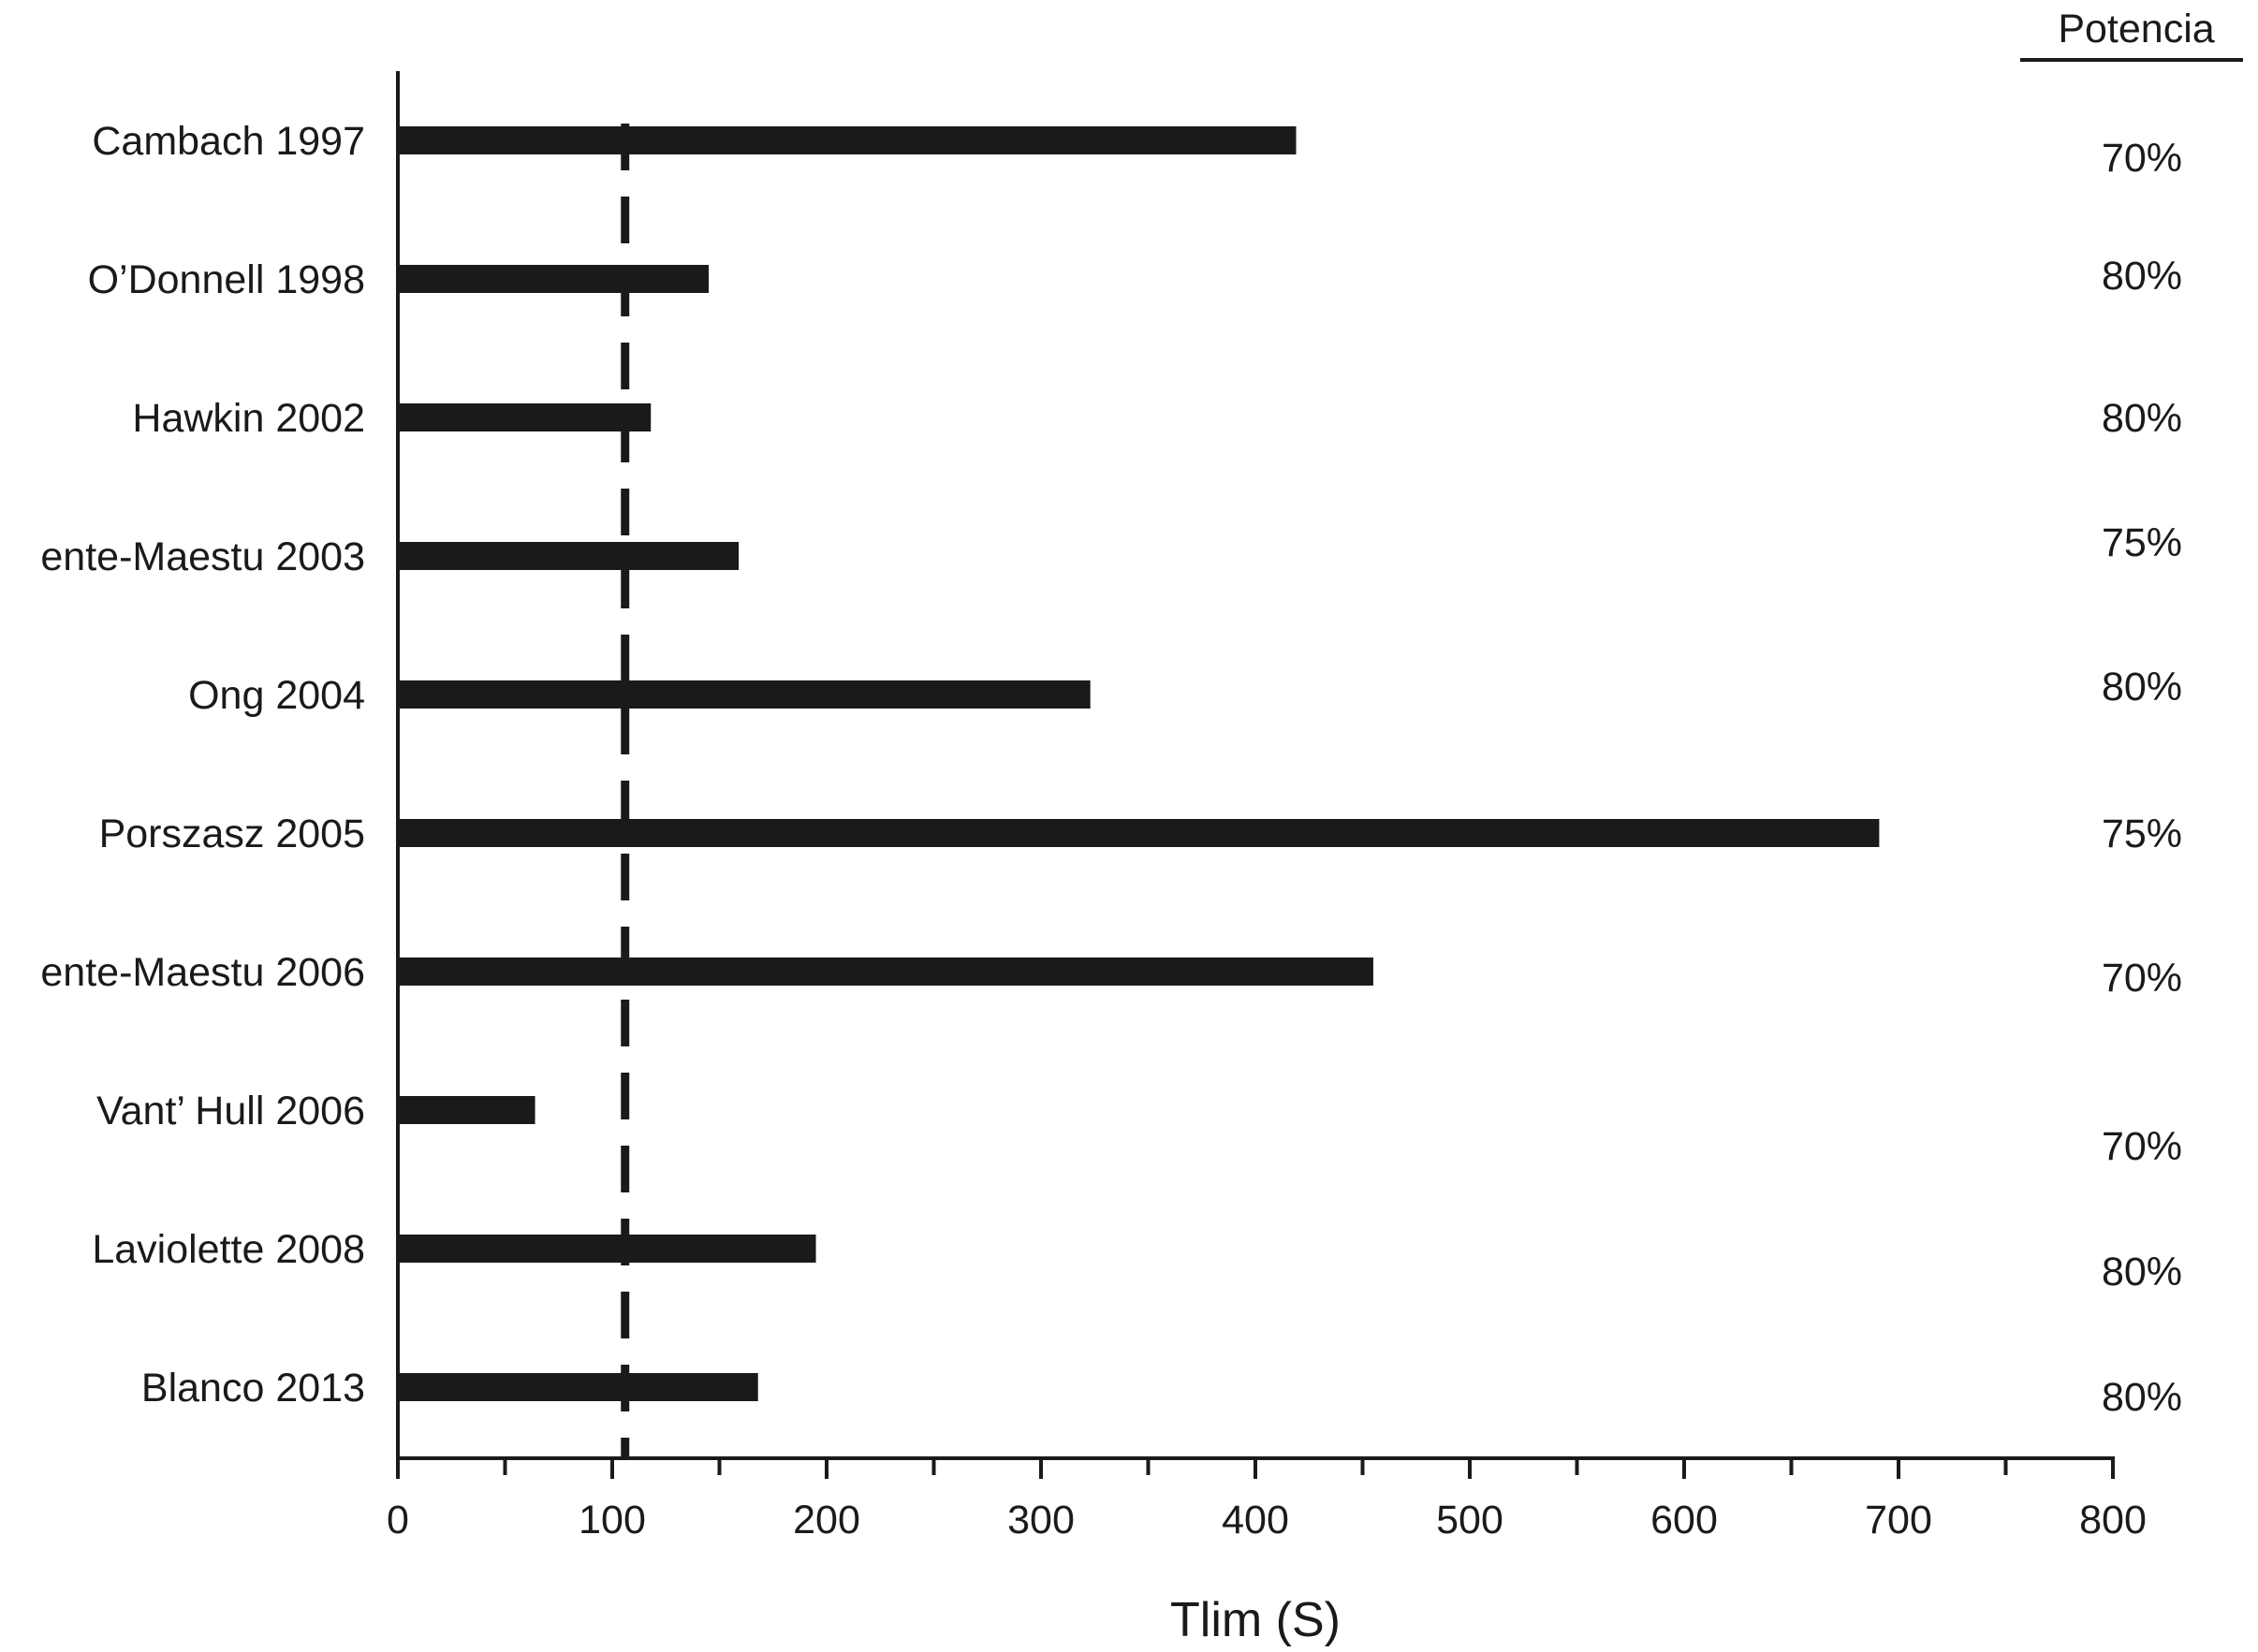 The width and height of the screenshot is (2258, 1652). I want to click on x-tick-label: 800, so click(2113, 1520).